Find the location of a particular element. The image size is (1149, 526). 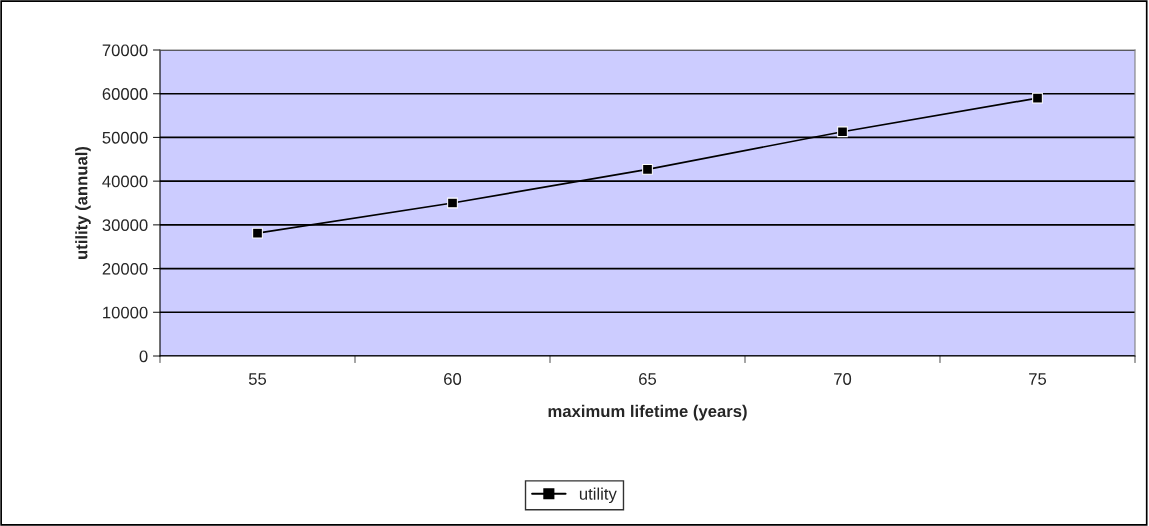

y-tick-label: 60000 is located at coordinates (125, 94).